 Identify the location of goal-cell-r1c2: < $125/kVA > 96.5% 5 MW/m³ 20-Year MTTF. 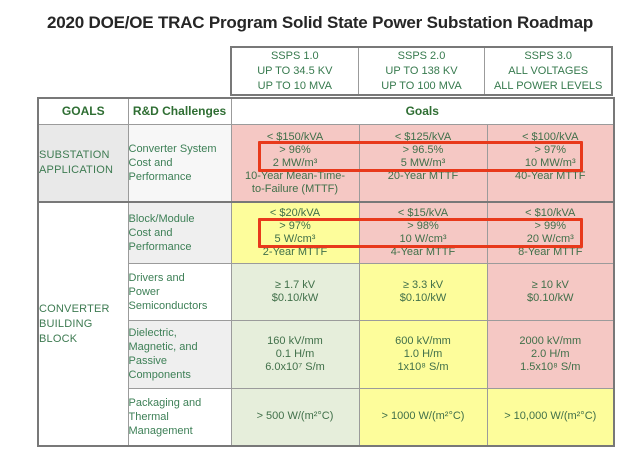
(423, 163).